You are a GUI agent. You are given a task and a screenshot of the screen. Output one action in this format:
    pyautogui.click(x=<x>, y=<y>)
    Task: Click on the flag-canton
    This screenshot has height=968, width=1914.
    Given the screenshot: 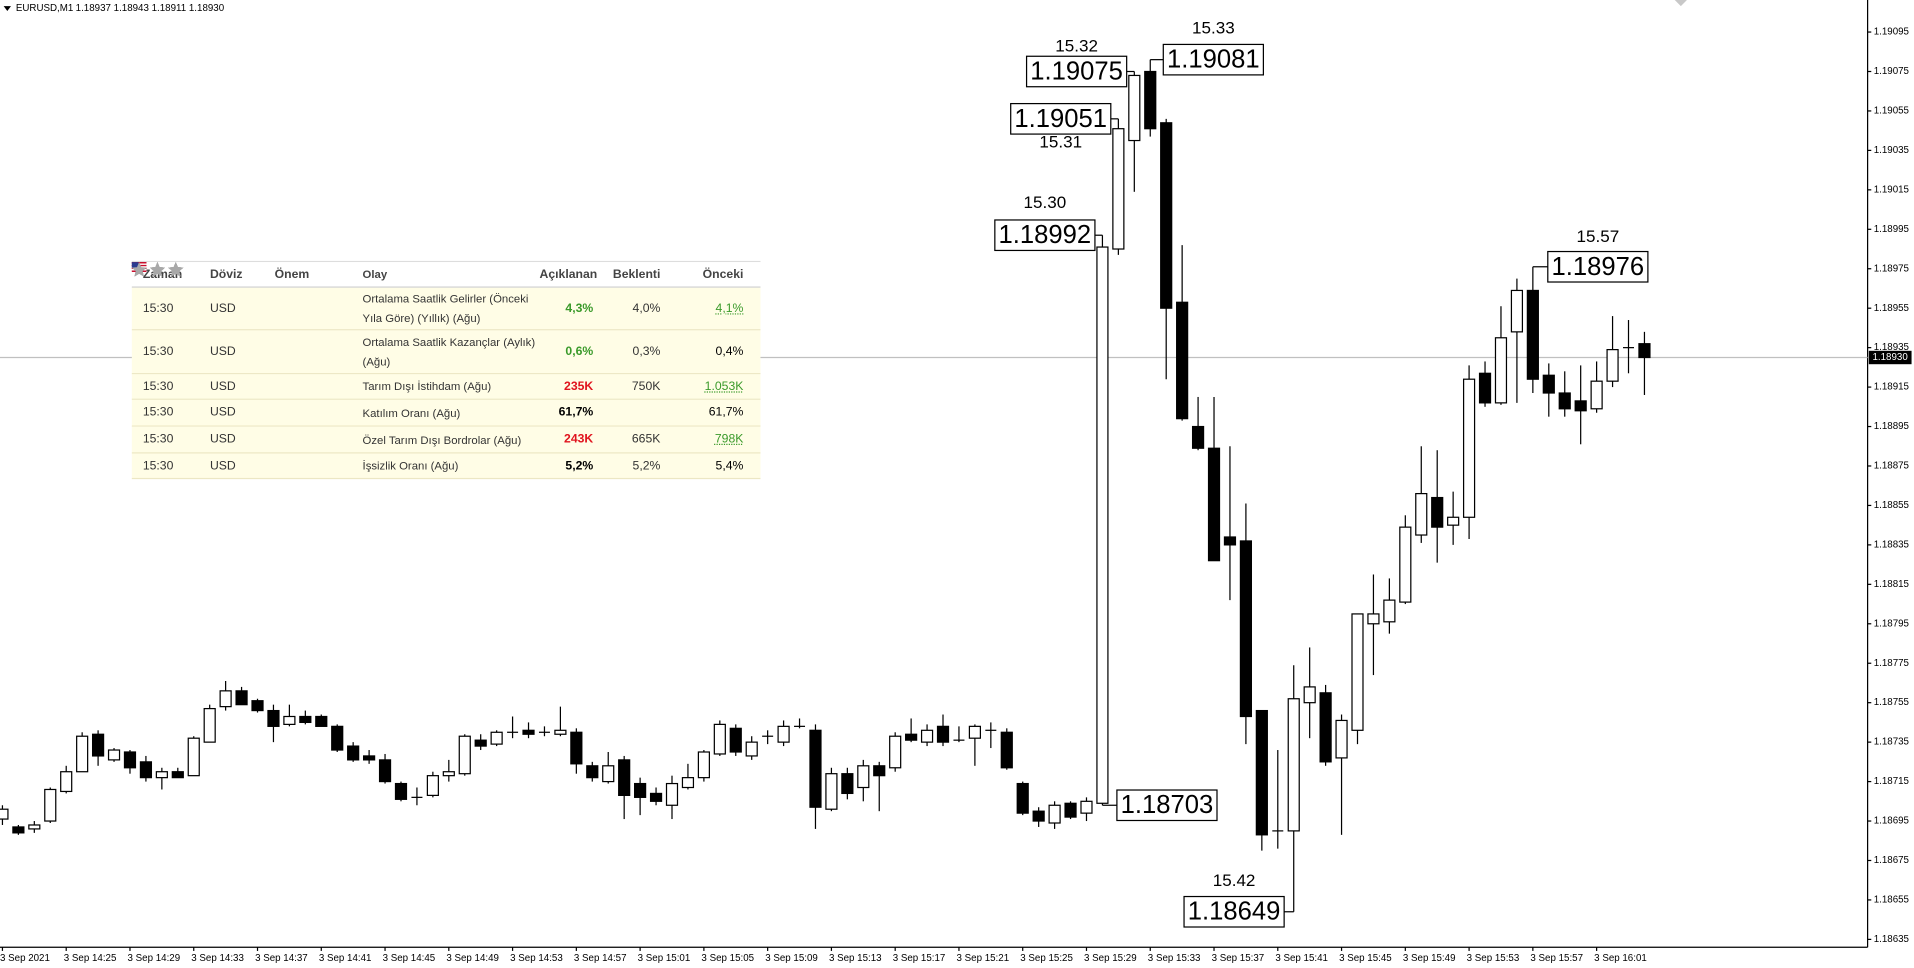 What is the action you would take?
    pyautogui.click(x=135, y=265)
    